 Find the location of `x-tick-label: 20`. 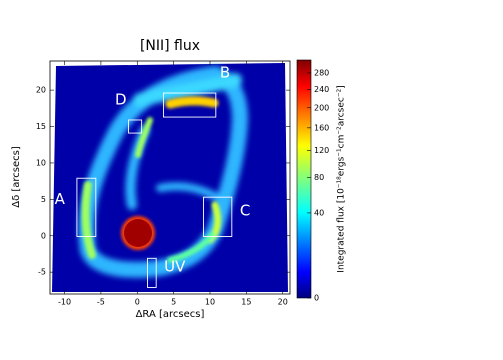

x-tick-label: 20 is located at coordinates (283, 302).